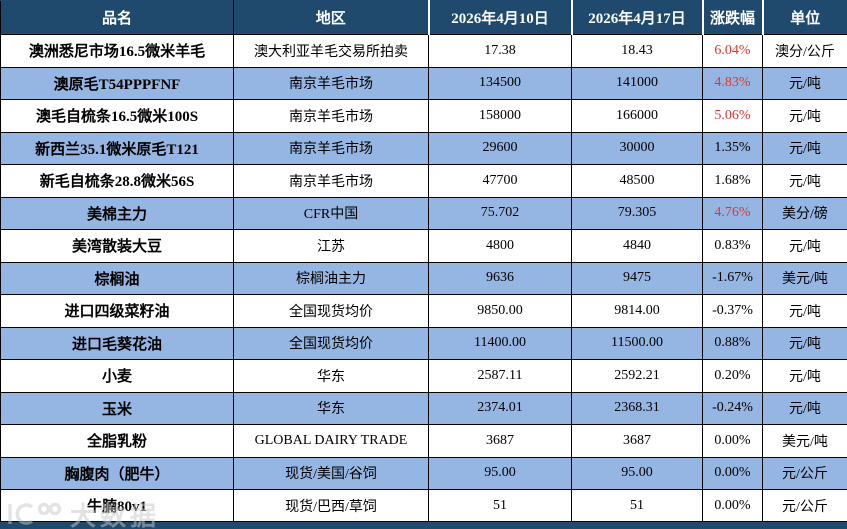 The height and width of the screenshot is (529, 847). Describe the element at coordinates (637, 473) in the screenshot. I see `cell-date2: 95.00` at that location.